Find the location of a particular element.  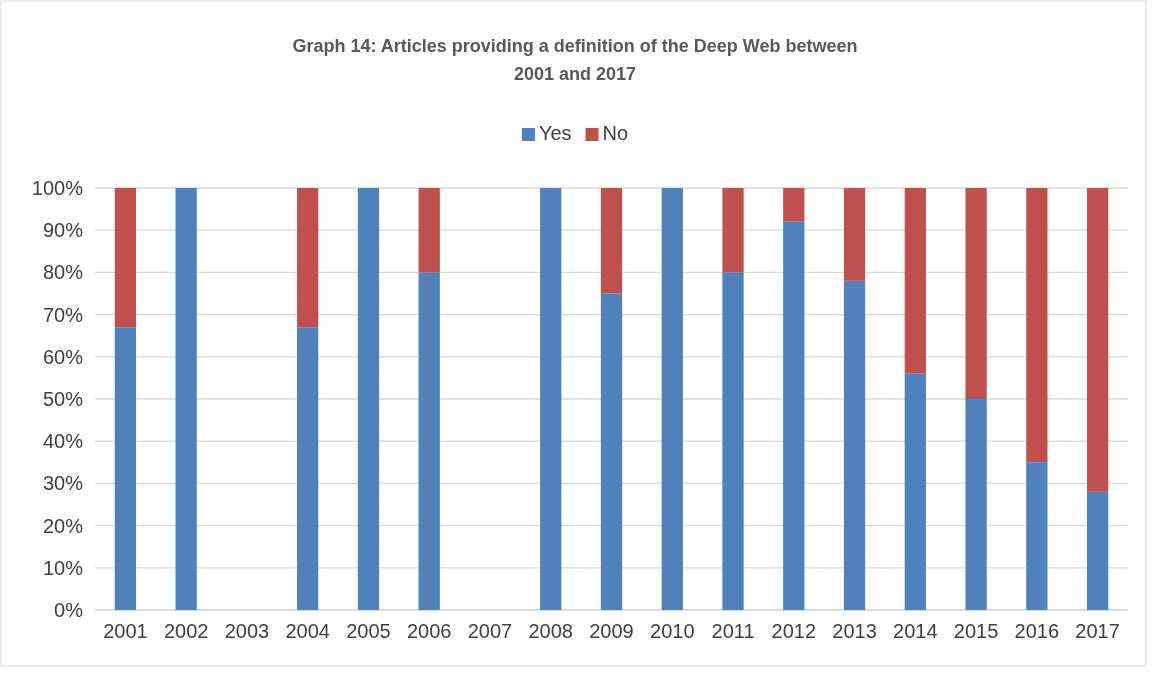

x-tick-label: 2016 is located at coordinates (1037, 631).